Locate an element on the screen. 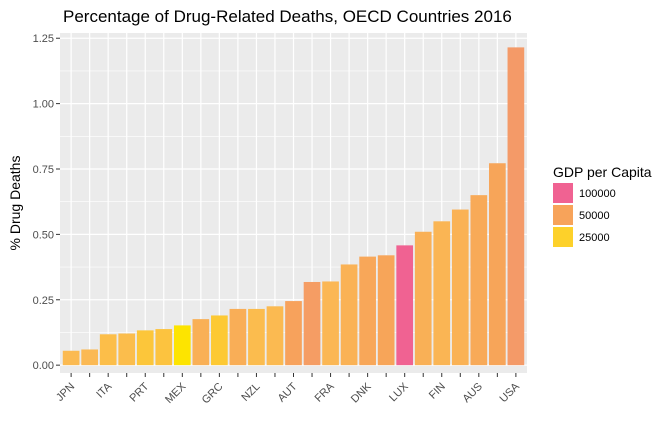 The height and width of the screenshot is (439, 668). y-tick-label: 0.00 is located at coordinates (43, 366).